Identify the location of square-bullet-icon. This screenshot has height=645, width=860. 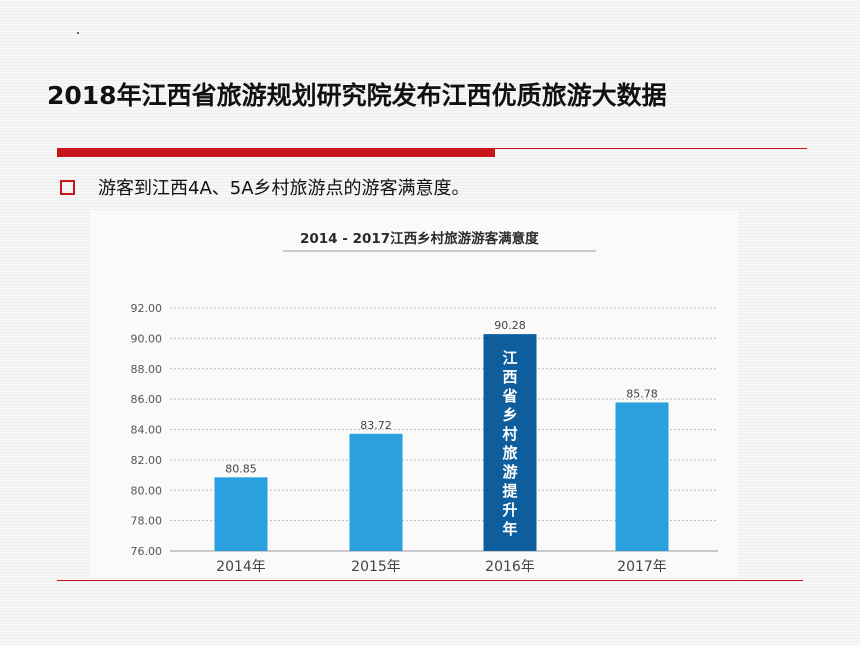
(67, 187).